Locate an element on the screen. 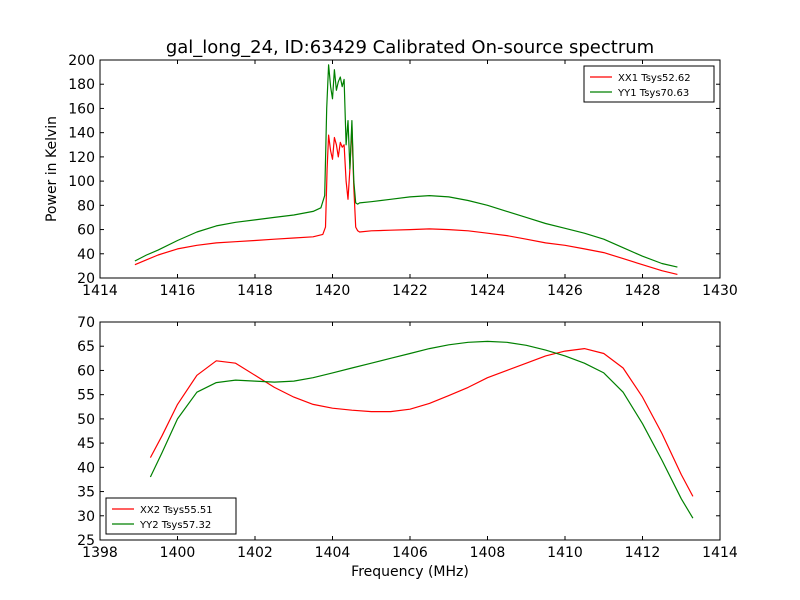 This screenshot has width=800, height=600. bottom-x-tick-label: 1404 is located at coordinates (333, 553).